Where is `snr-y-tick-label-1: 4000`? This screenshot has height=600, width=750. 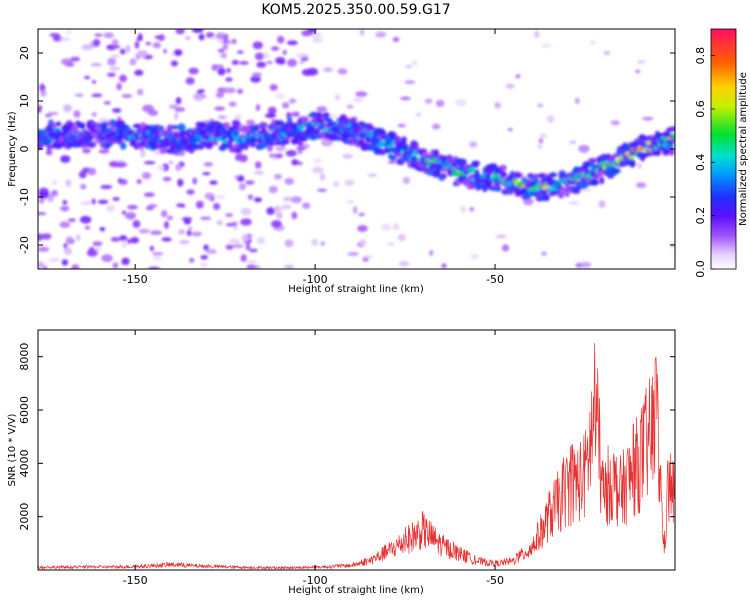
snr-y-tick-label-1: 4000 is located at coordinates (24, 463).